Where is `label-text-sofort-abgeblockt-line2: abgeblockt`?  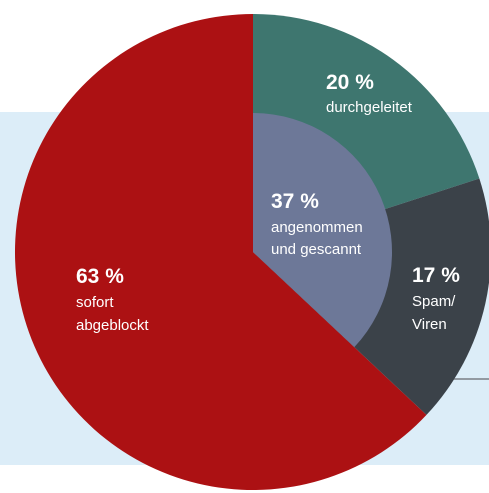 label-text-sofort-abgeblockt-line2: abgeblockt is located at coordinates (112, 325).